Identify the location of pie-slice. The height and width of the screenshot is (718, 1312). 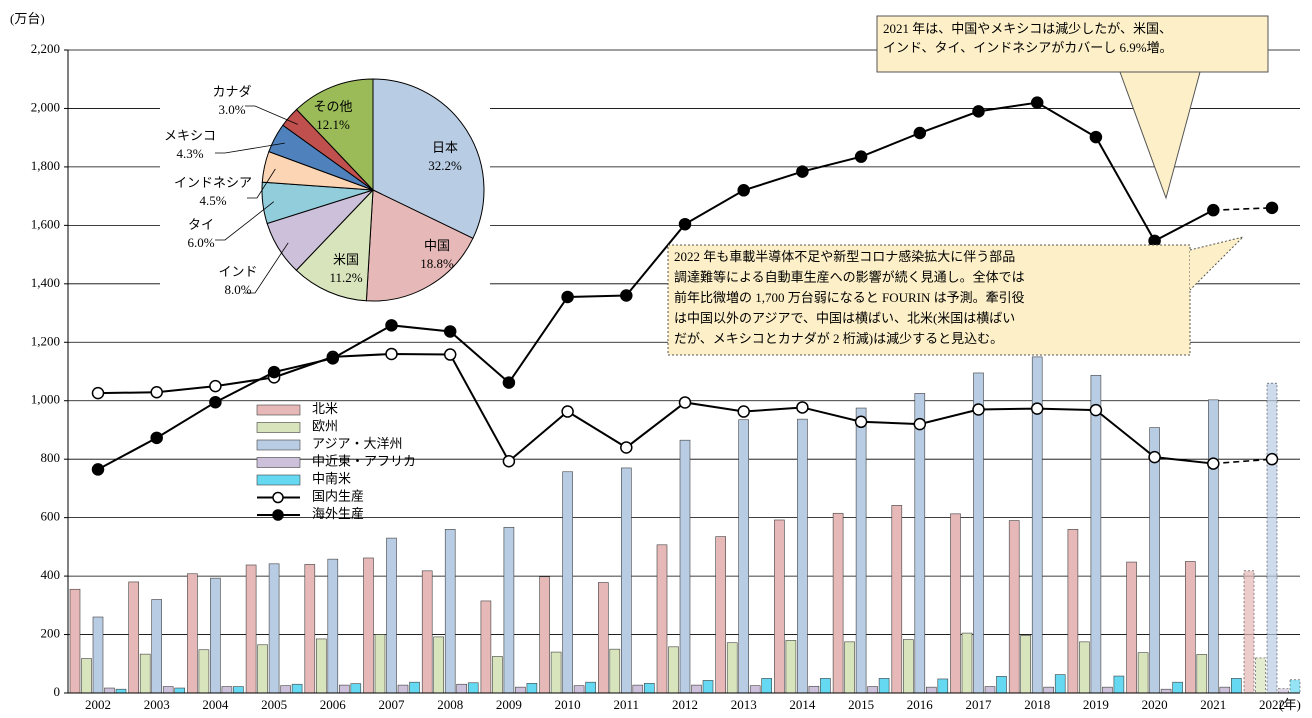
(334, 135).